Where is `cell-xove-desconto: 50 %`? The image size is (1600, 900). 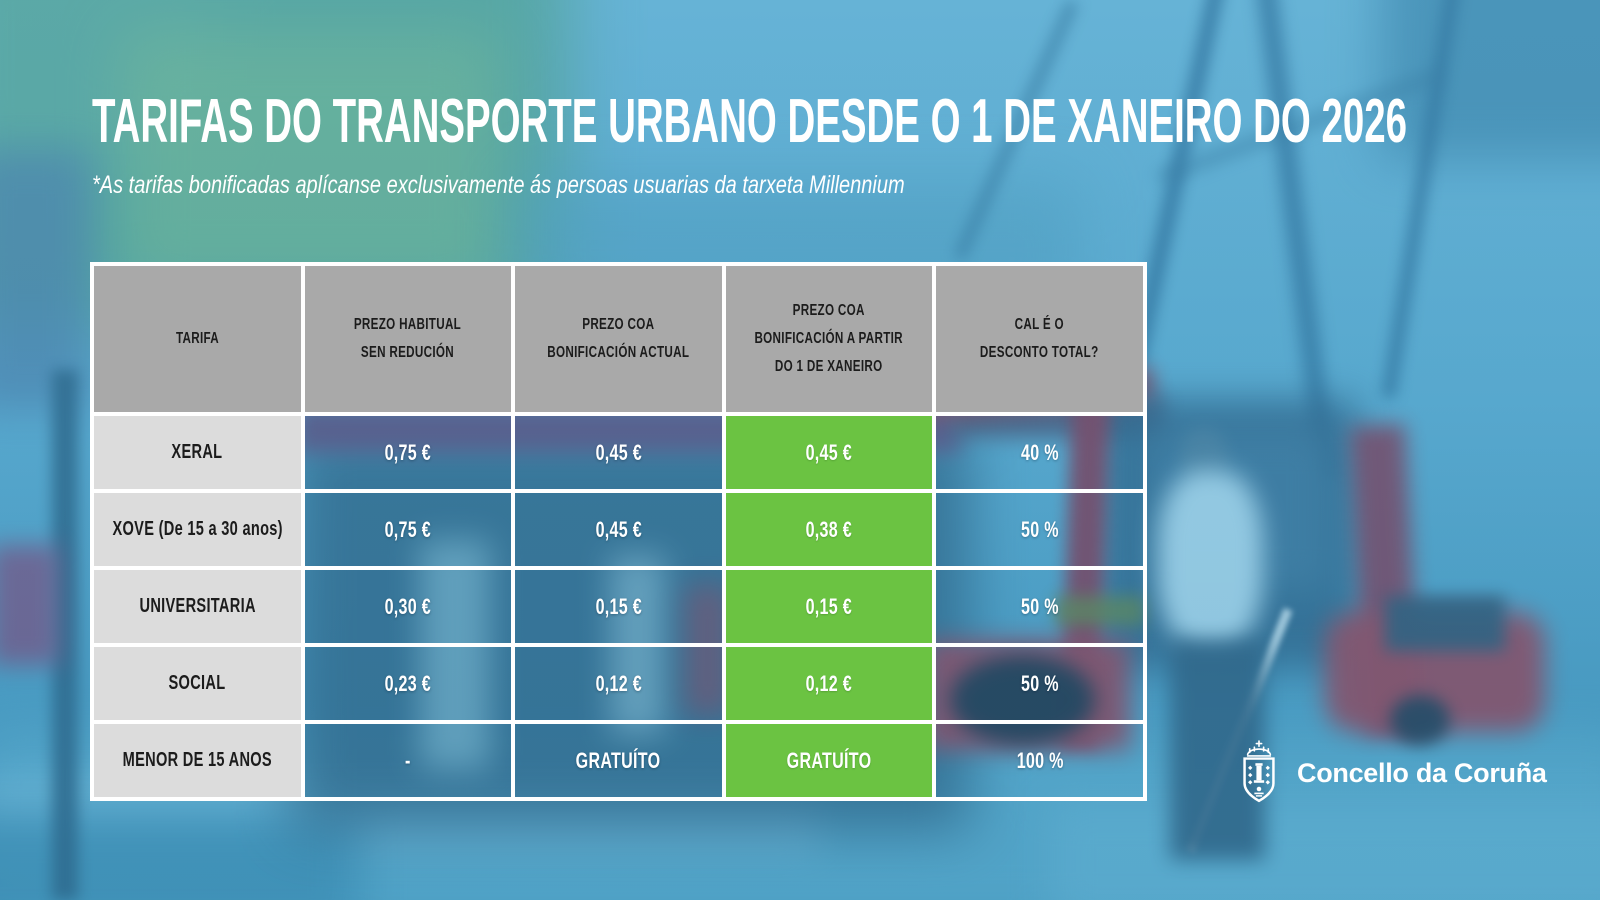 cell-xove-desconto: 50 % is located at coordinates (1039, 529).